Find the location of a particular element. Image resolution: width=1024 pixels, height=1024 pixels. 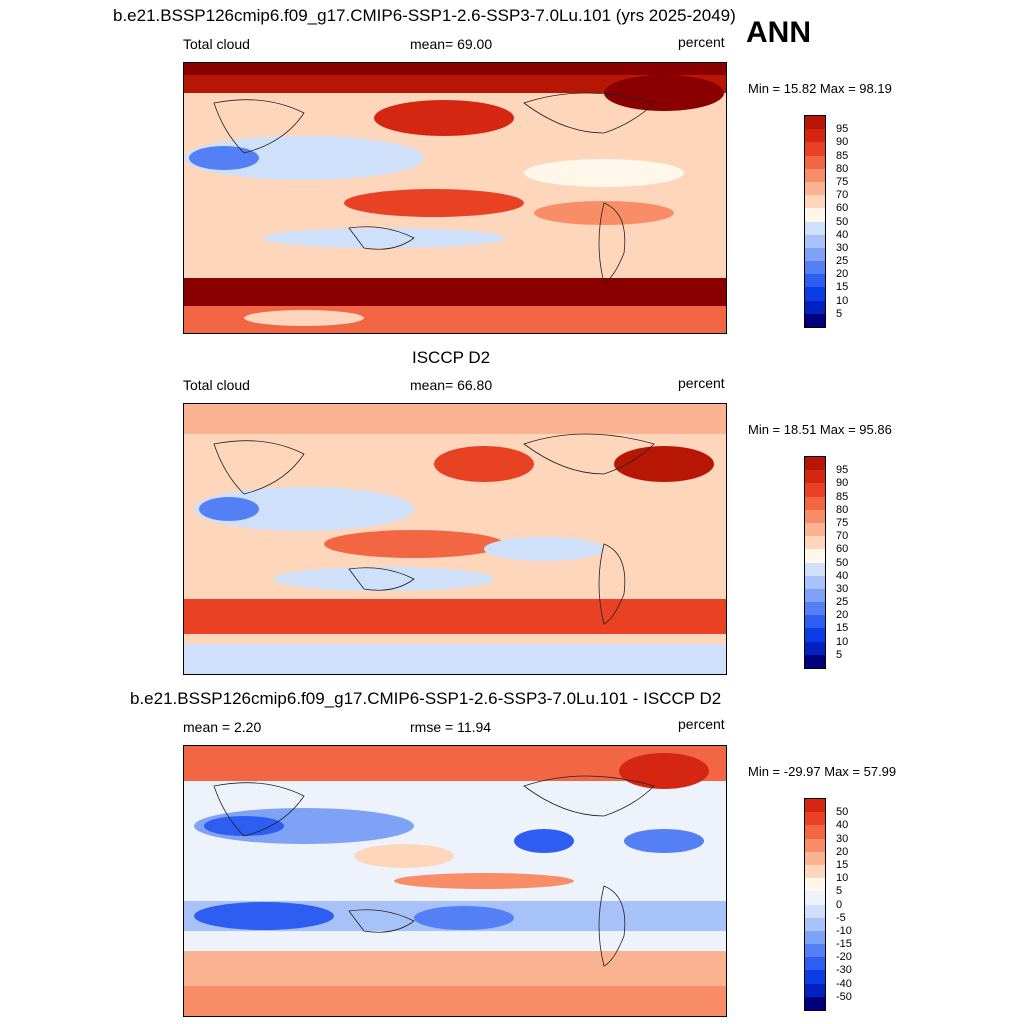

colorbar-tick-label: -10 is located at coordinates (844, 930).